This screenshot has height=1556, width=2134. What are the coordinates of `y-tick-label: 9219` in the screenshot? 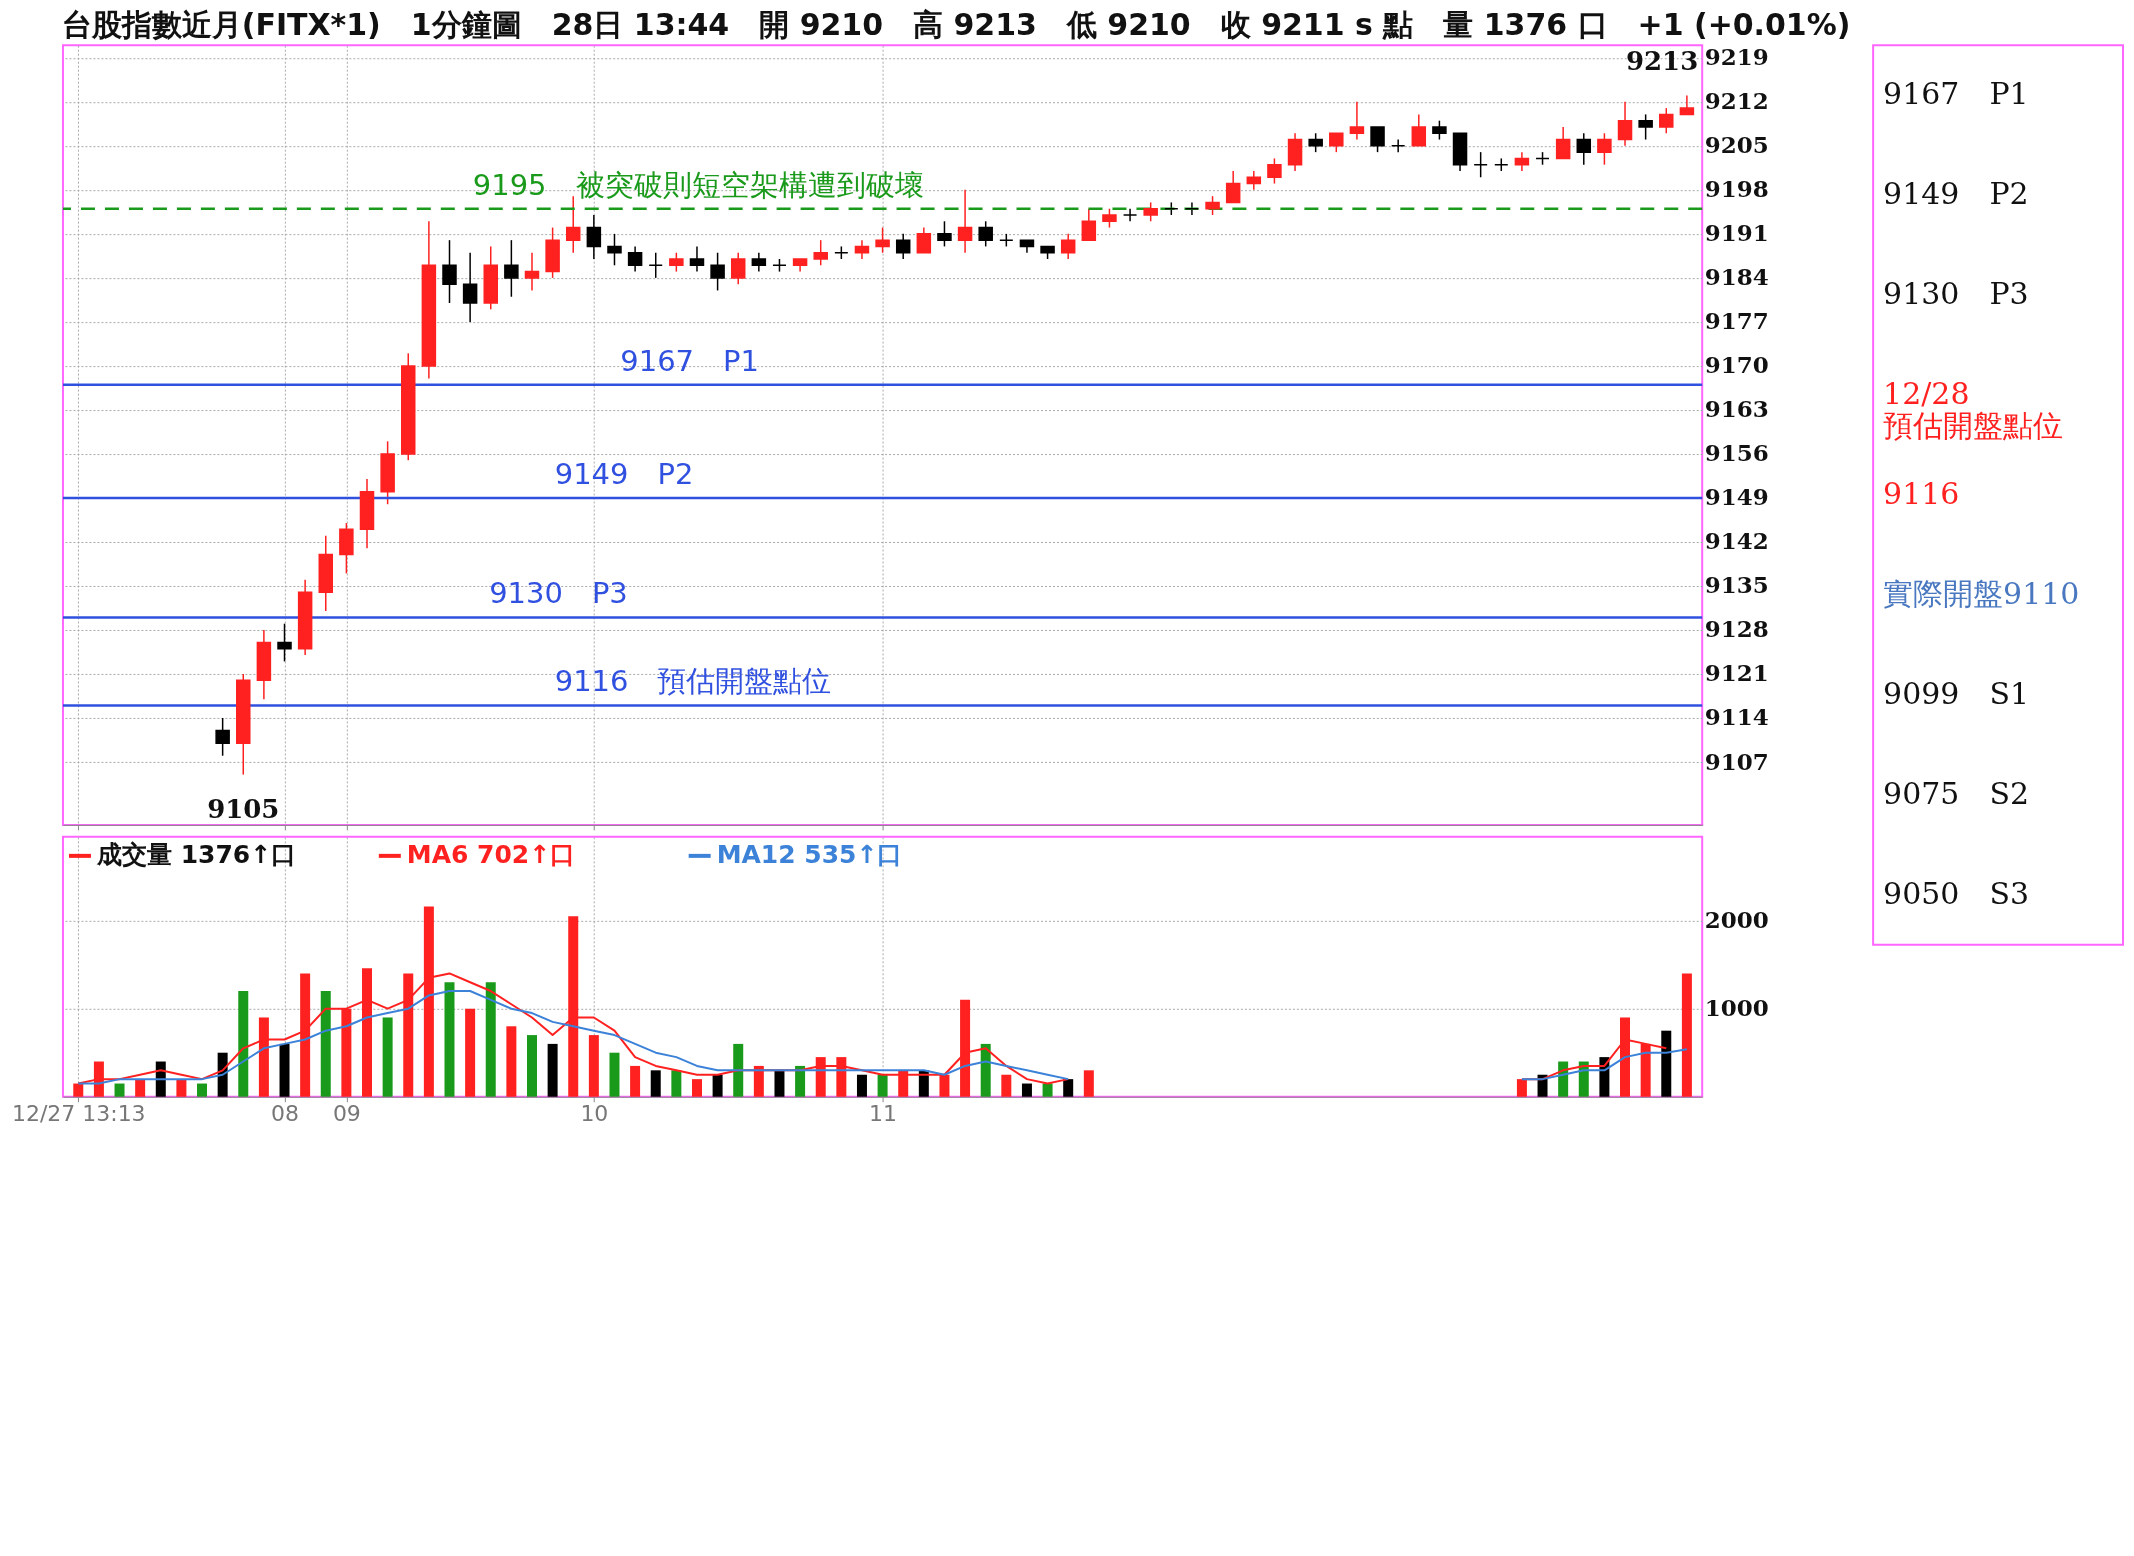 It's located at (1736, 57).